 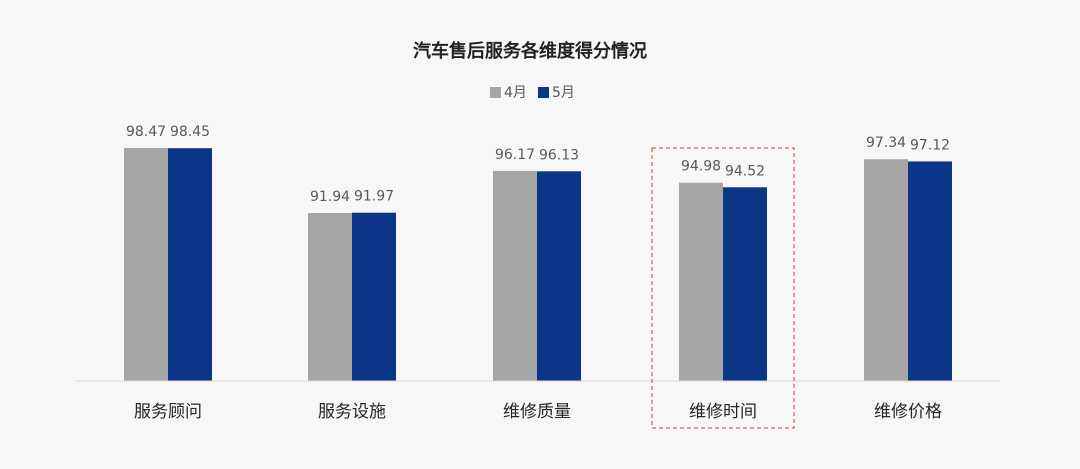 What do you see at coordinates (530, 51) in the screenshot?
I see `chart-title: 汽车售后服务各维度得分情况` at bounding box center [530, 51].